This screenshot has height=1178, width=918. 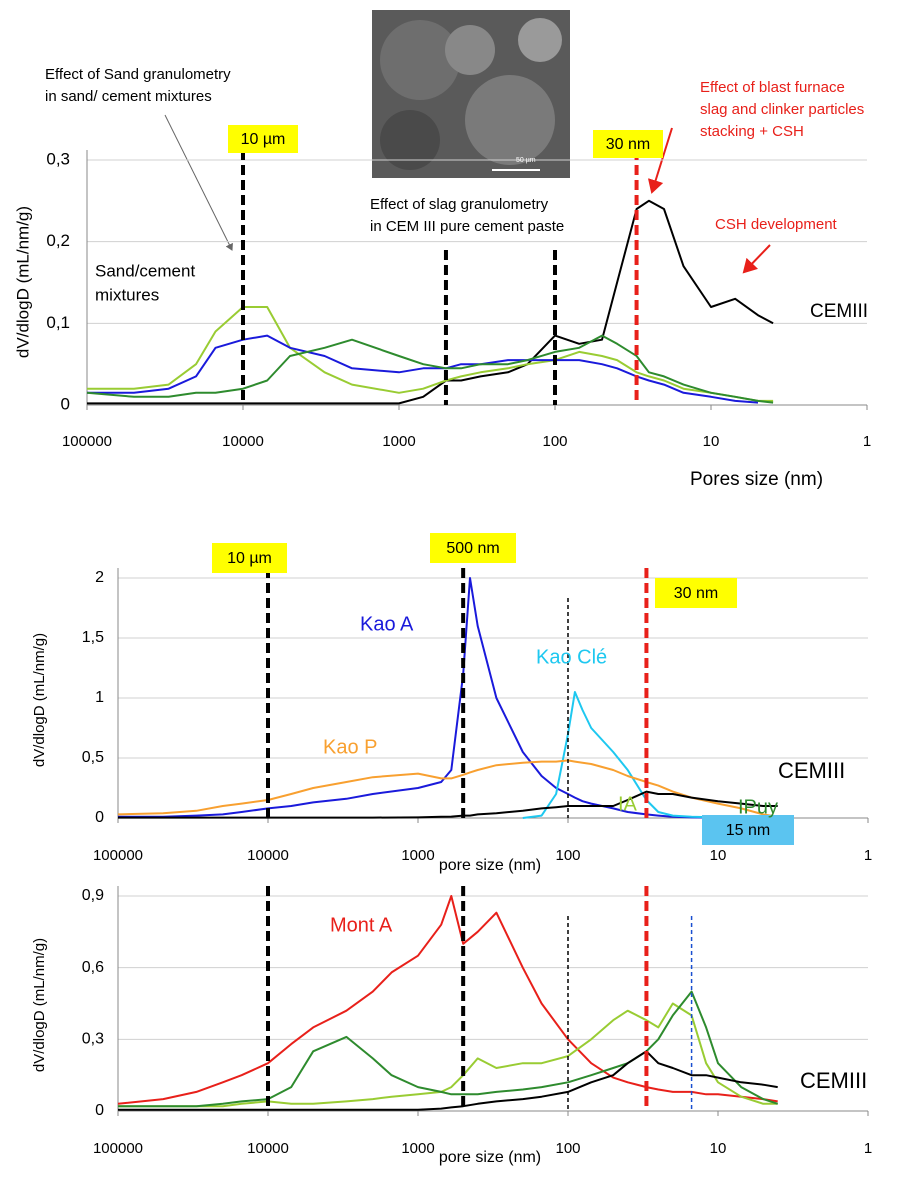 What do you see at coordinates (387, 624) in the screenshot?
I see `series-label: Kao A` at bounding box center [387, 624].